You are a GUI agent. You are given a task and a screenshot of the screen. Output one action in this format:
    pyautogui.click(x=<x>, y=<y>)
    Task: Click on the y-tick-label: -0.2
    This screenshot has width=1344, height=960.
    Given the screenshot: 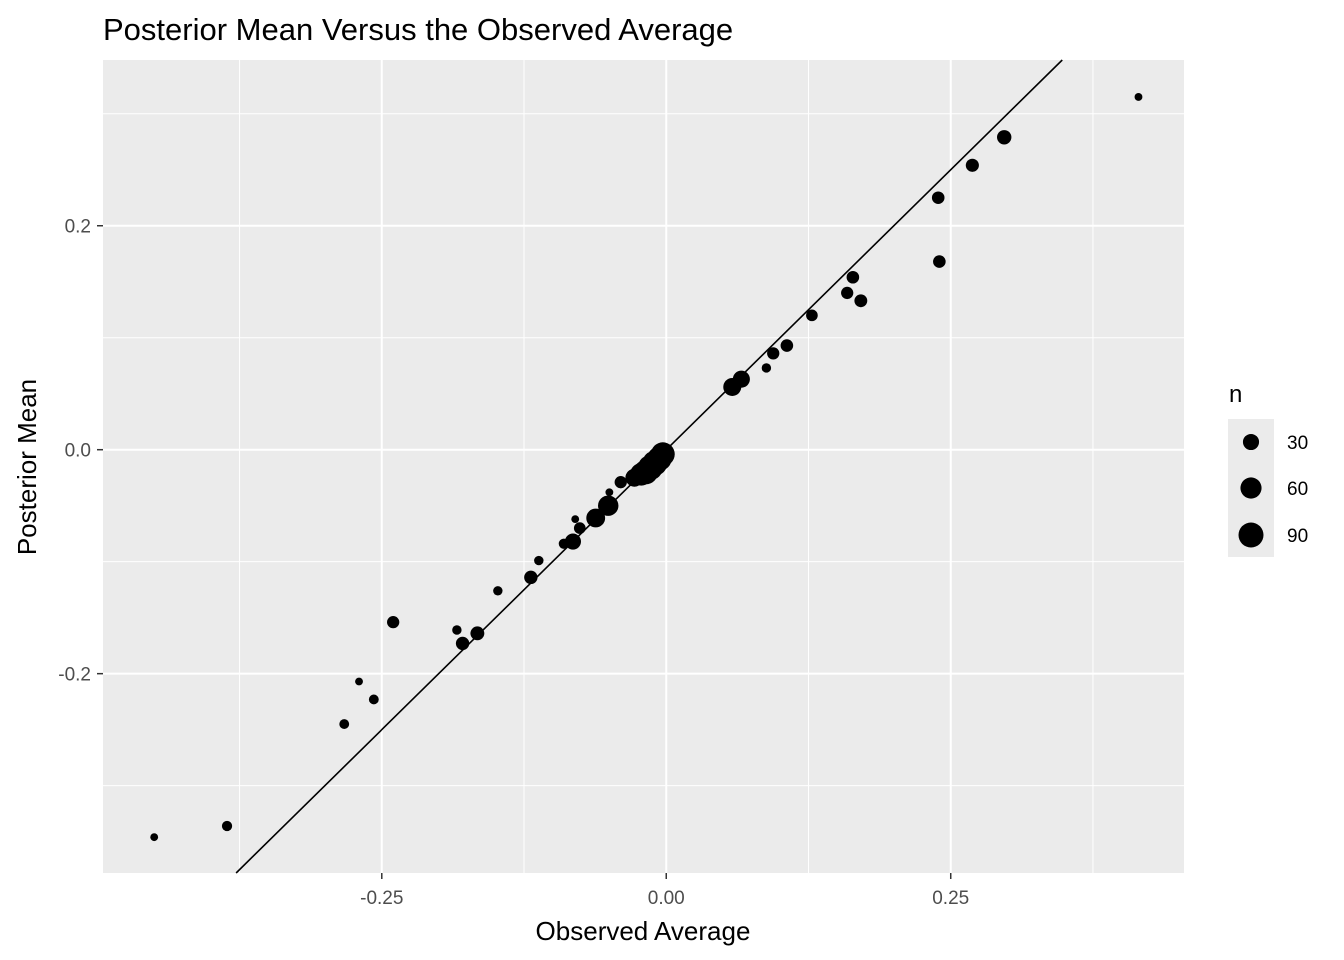 What is the action you would take?
    pyautogui.click(x=74, y=675)
    